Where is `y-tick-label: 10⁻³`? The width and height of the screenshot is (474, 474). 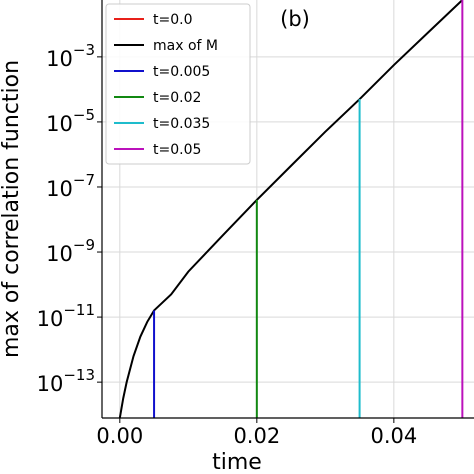 y-tick-label: 10⁻³ is located at coordinates (70, 55).